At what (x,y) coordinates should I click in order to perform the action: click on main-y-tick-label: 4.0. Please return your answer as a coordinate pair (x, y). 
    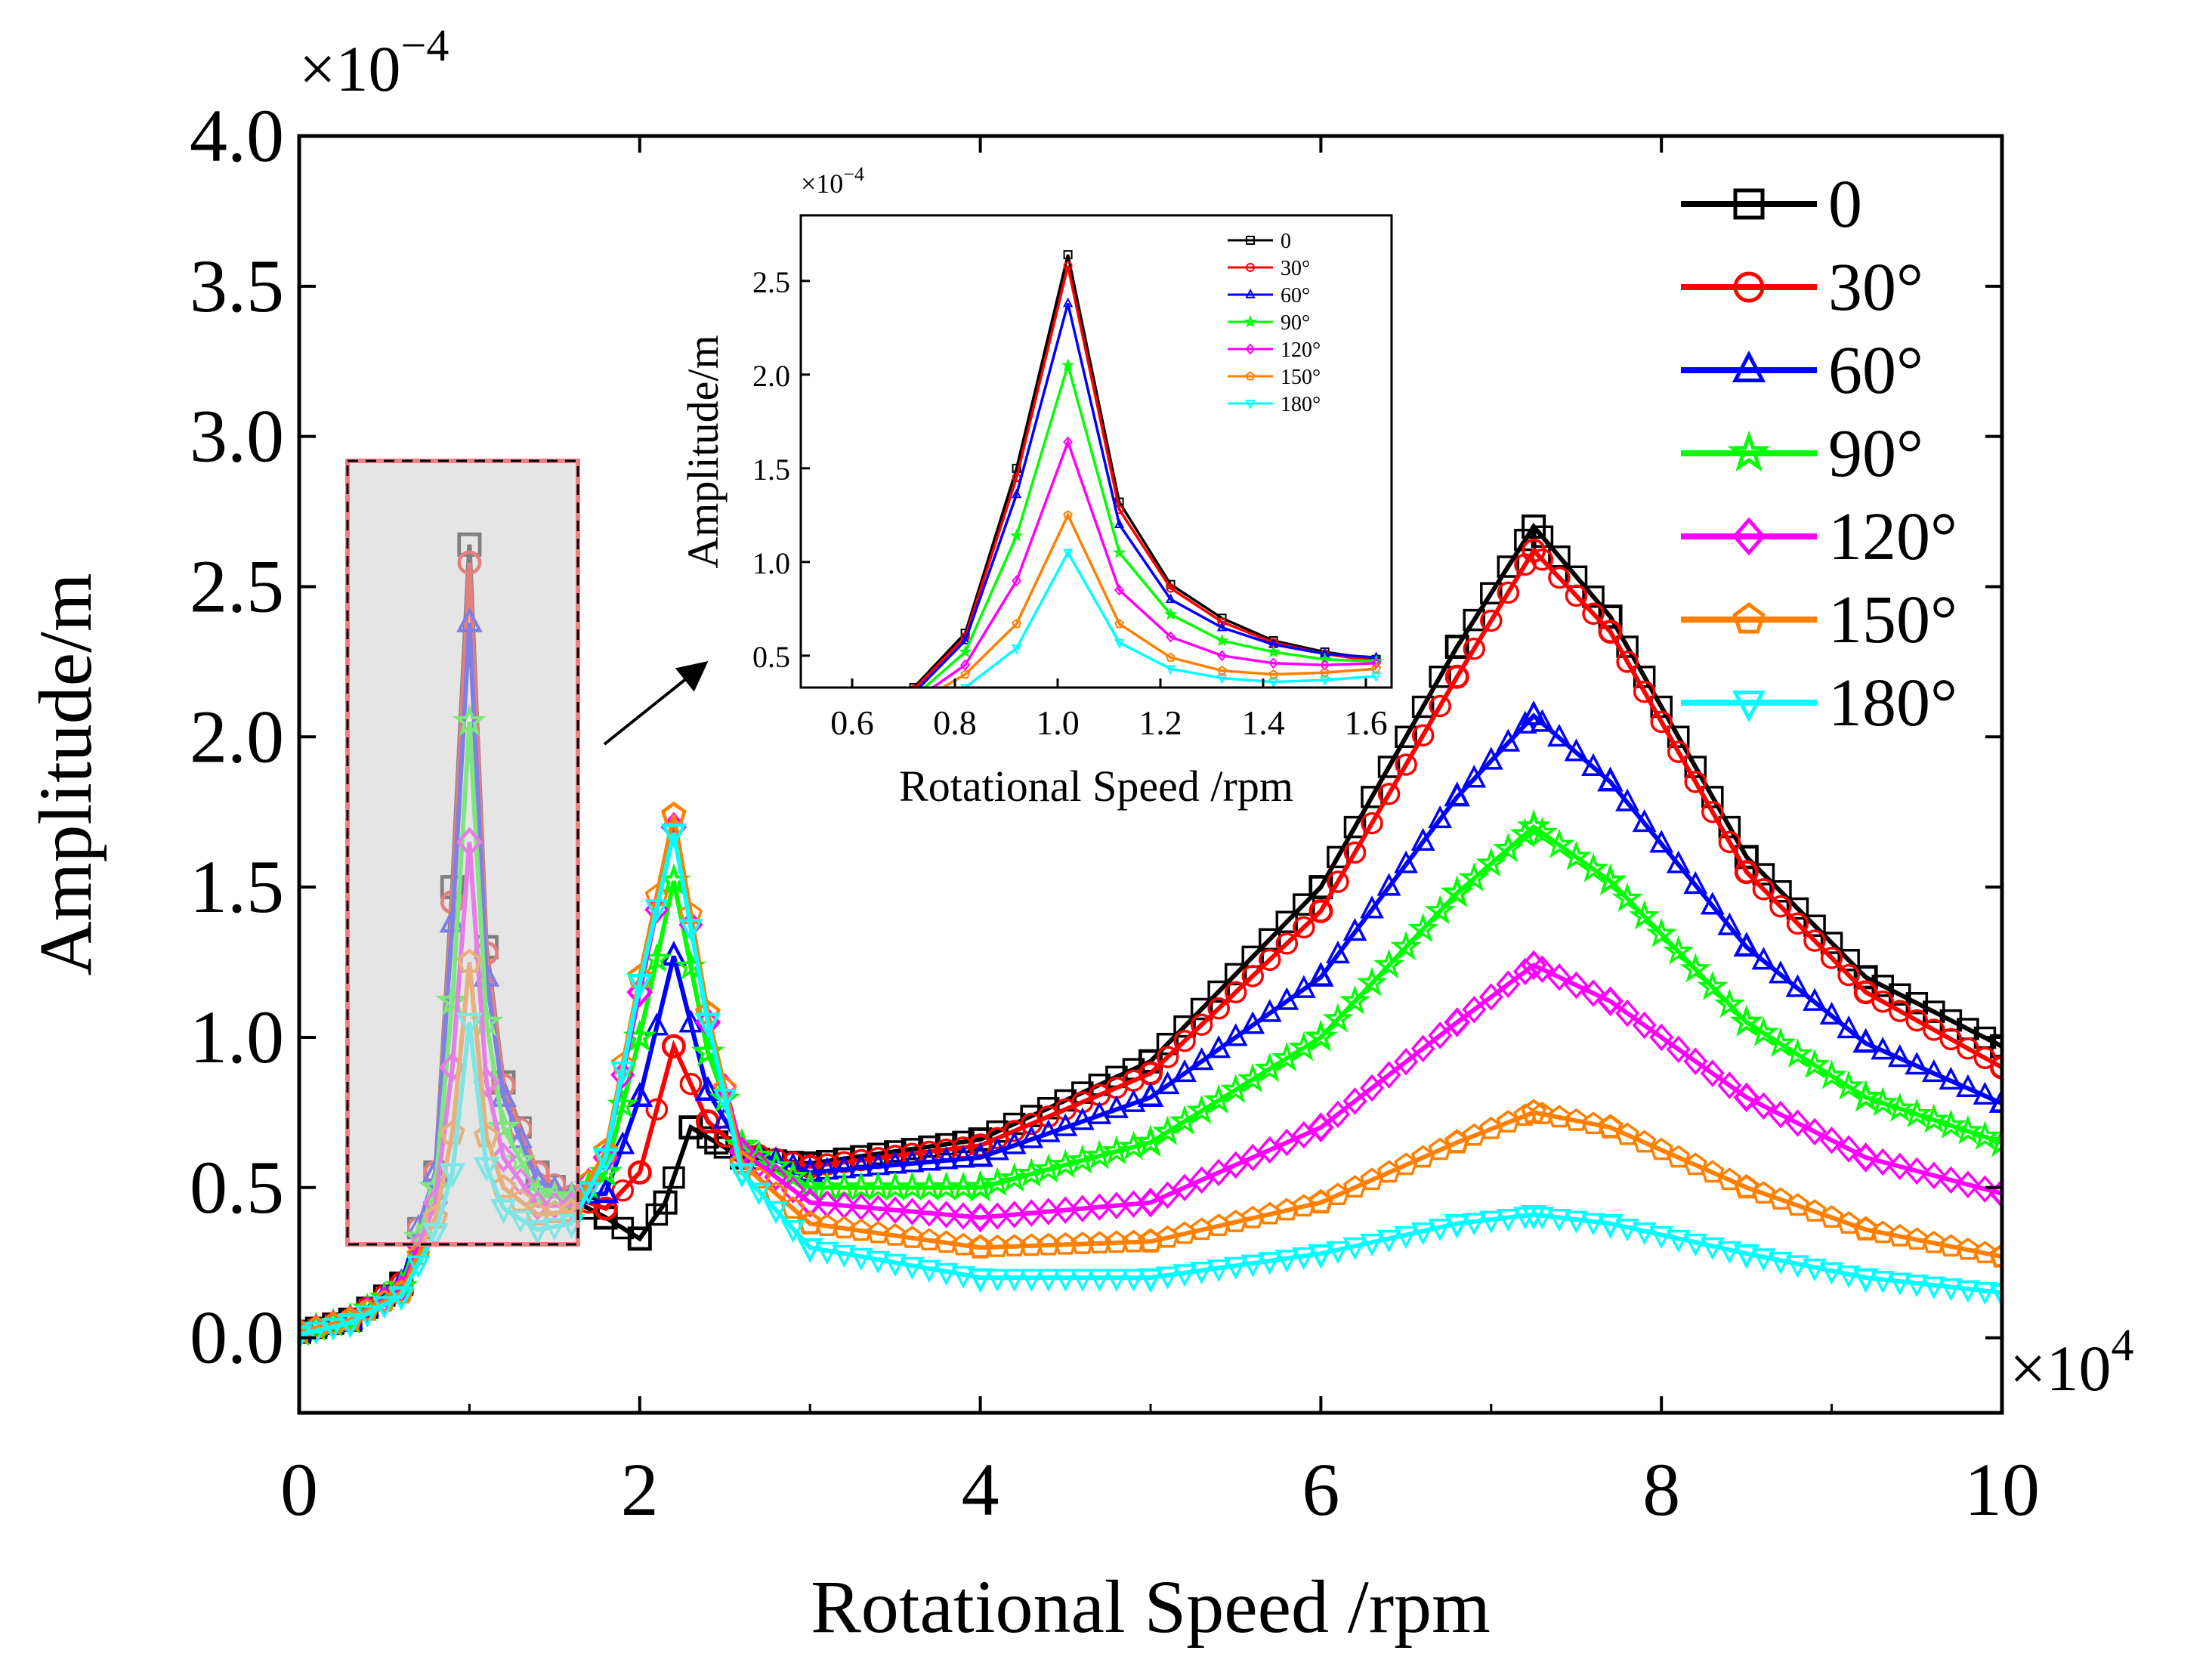
    Looking at the image, I should click on (237, 136).